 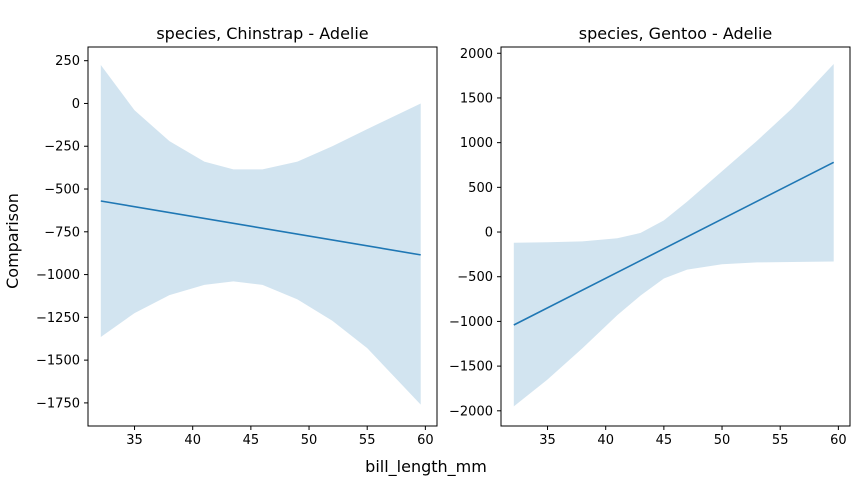 I want to click on y-tick-label: −2000, so click(x=471, y=411).